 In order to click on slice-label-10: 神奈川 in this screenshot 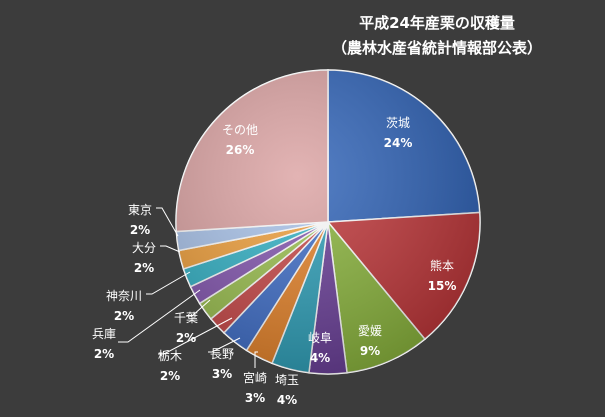, I will do `click(124, 296)`.